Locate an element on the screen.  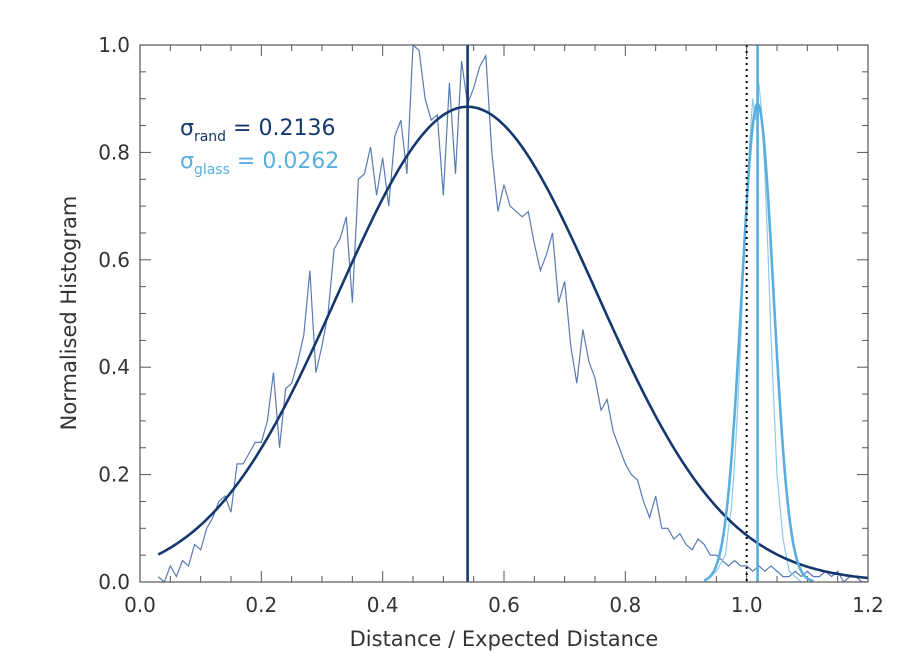
sigma-glass-symbol: σ is located at coordinates (187, 161).